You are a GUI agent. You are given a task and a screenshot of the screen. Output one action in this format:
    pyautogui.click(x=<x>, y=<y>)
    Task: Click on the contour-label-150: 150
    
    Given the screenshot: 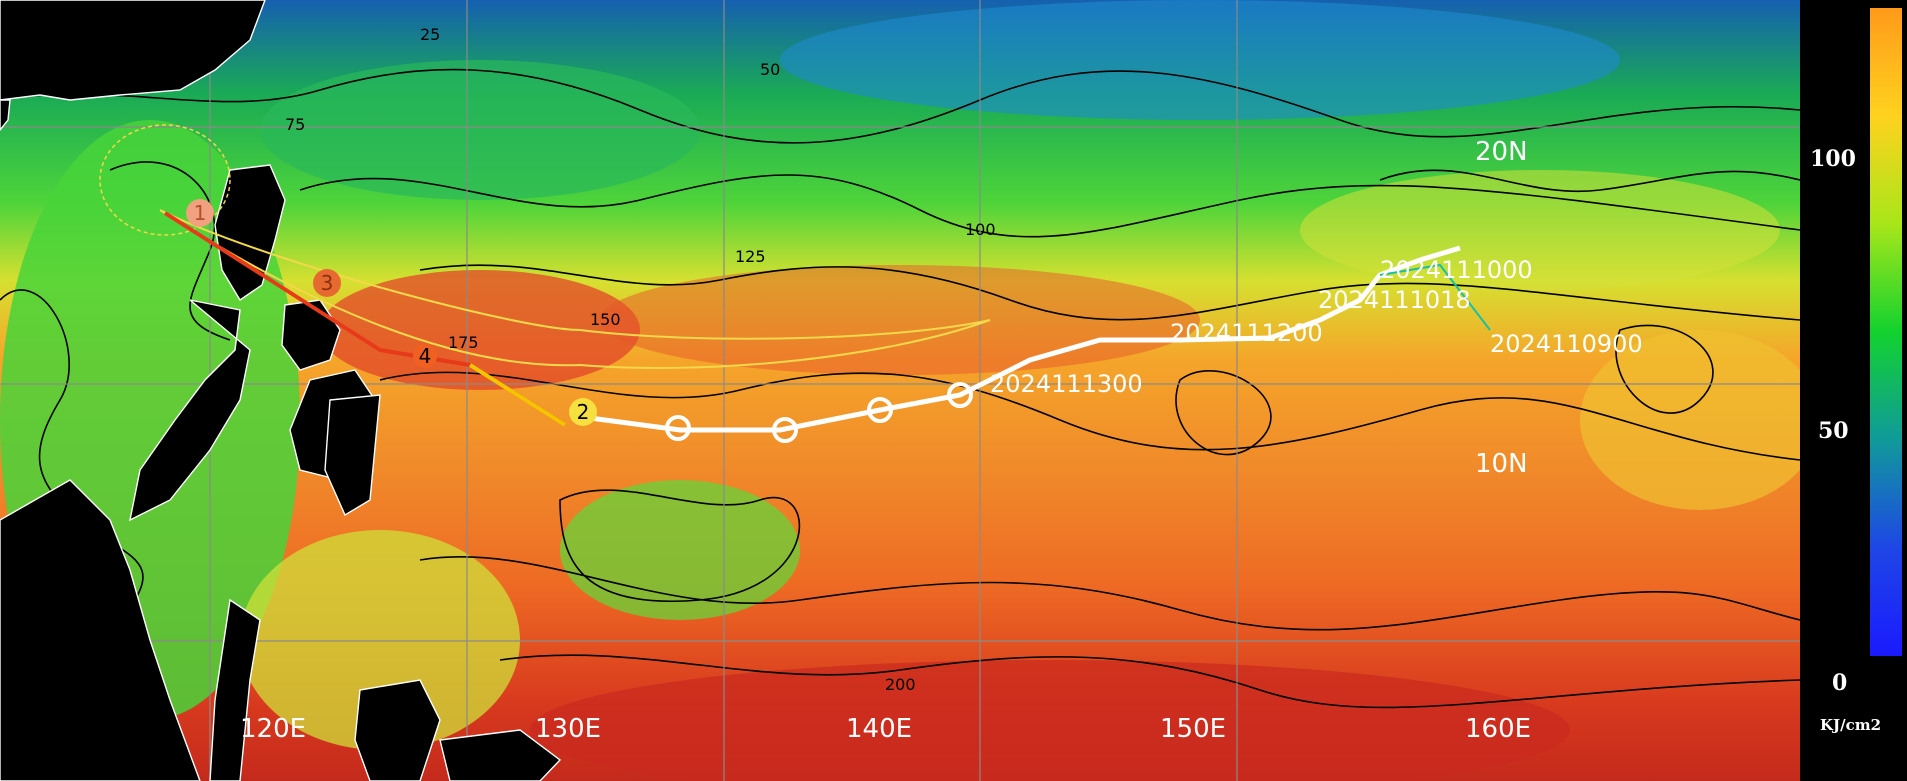 What is the action you would take?
    pyautogui.click(x=605, y=319)
    